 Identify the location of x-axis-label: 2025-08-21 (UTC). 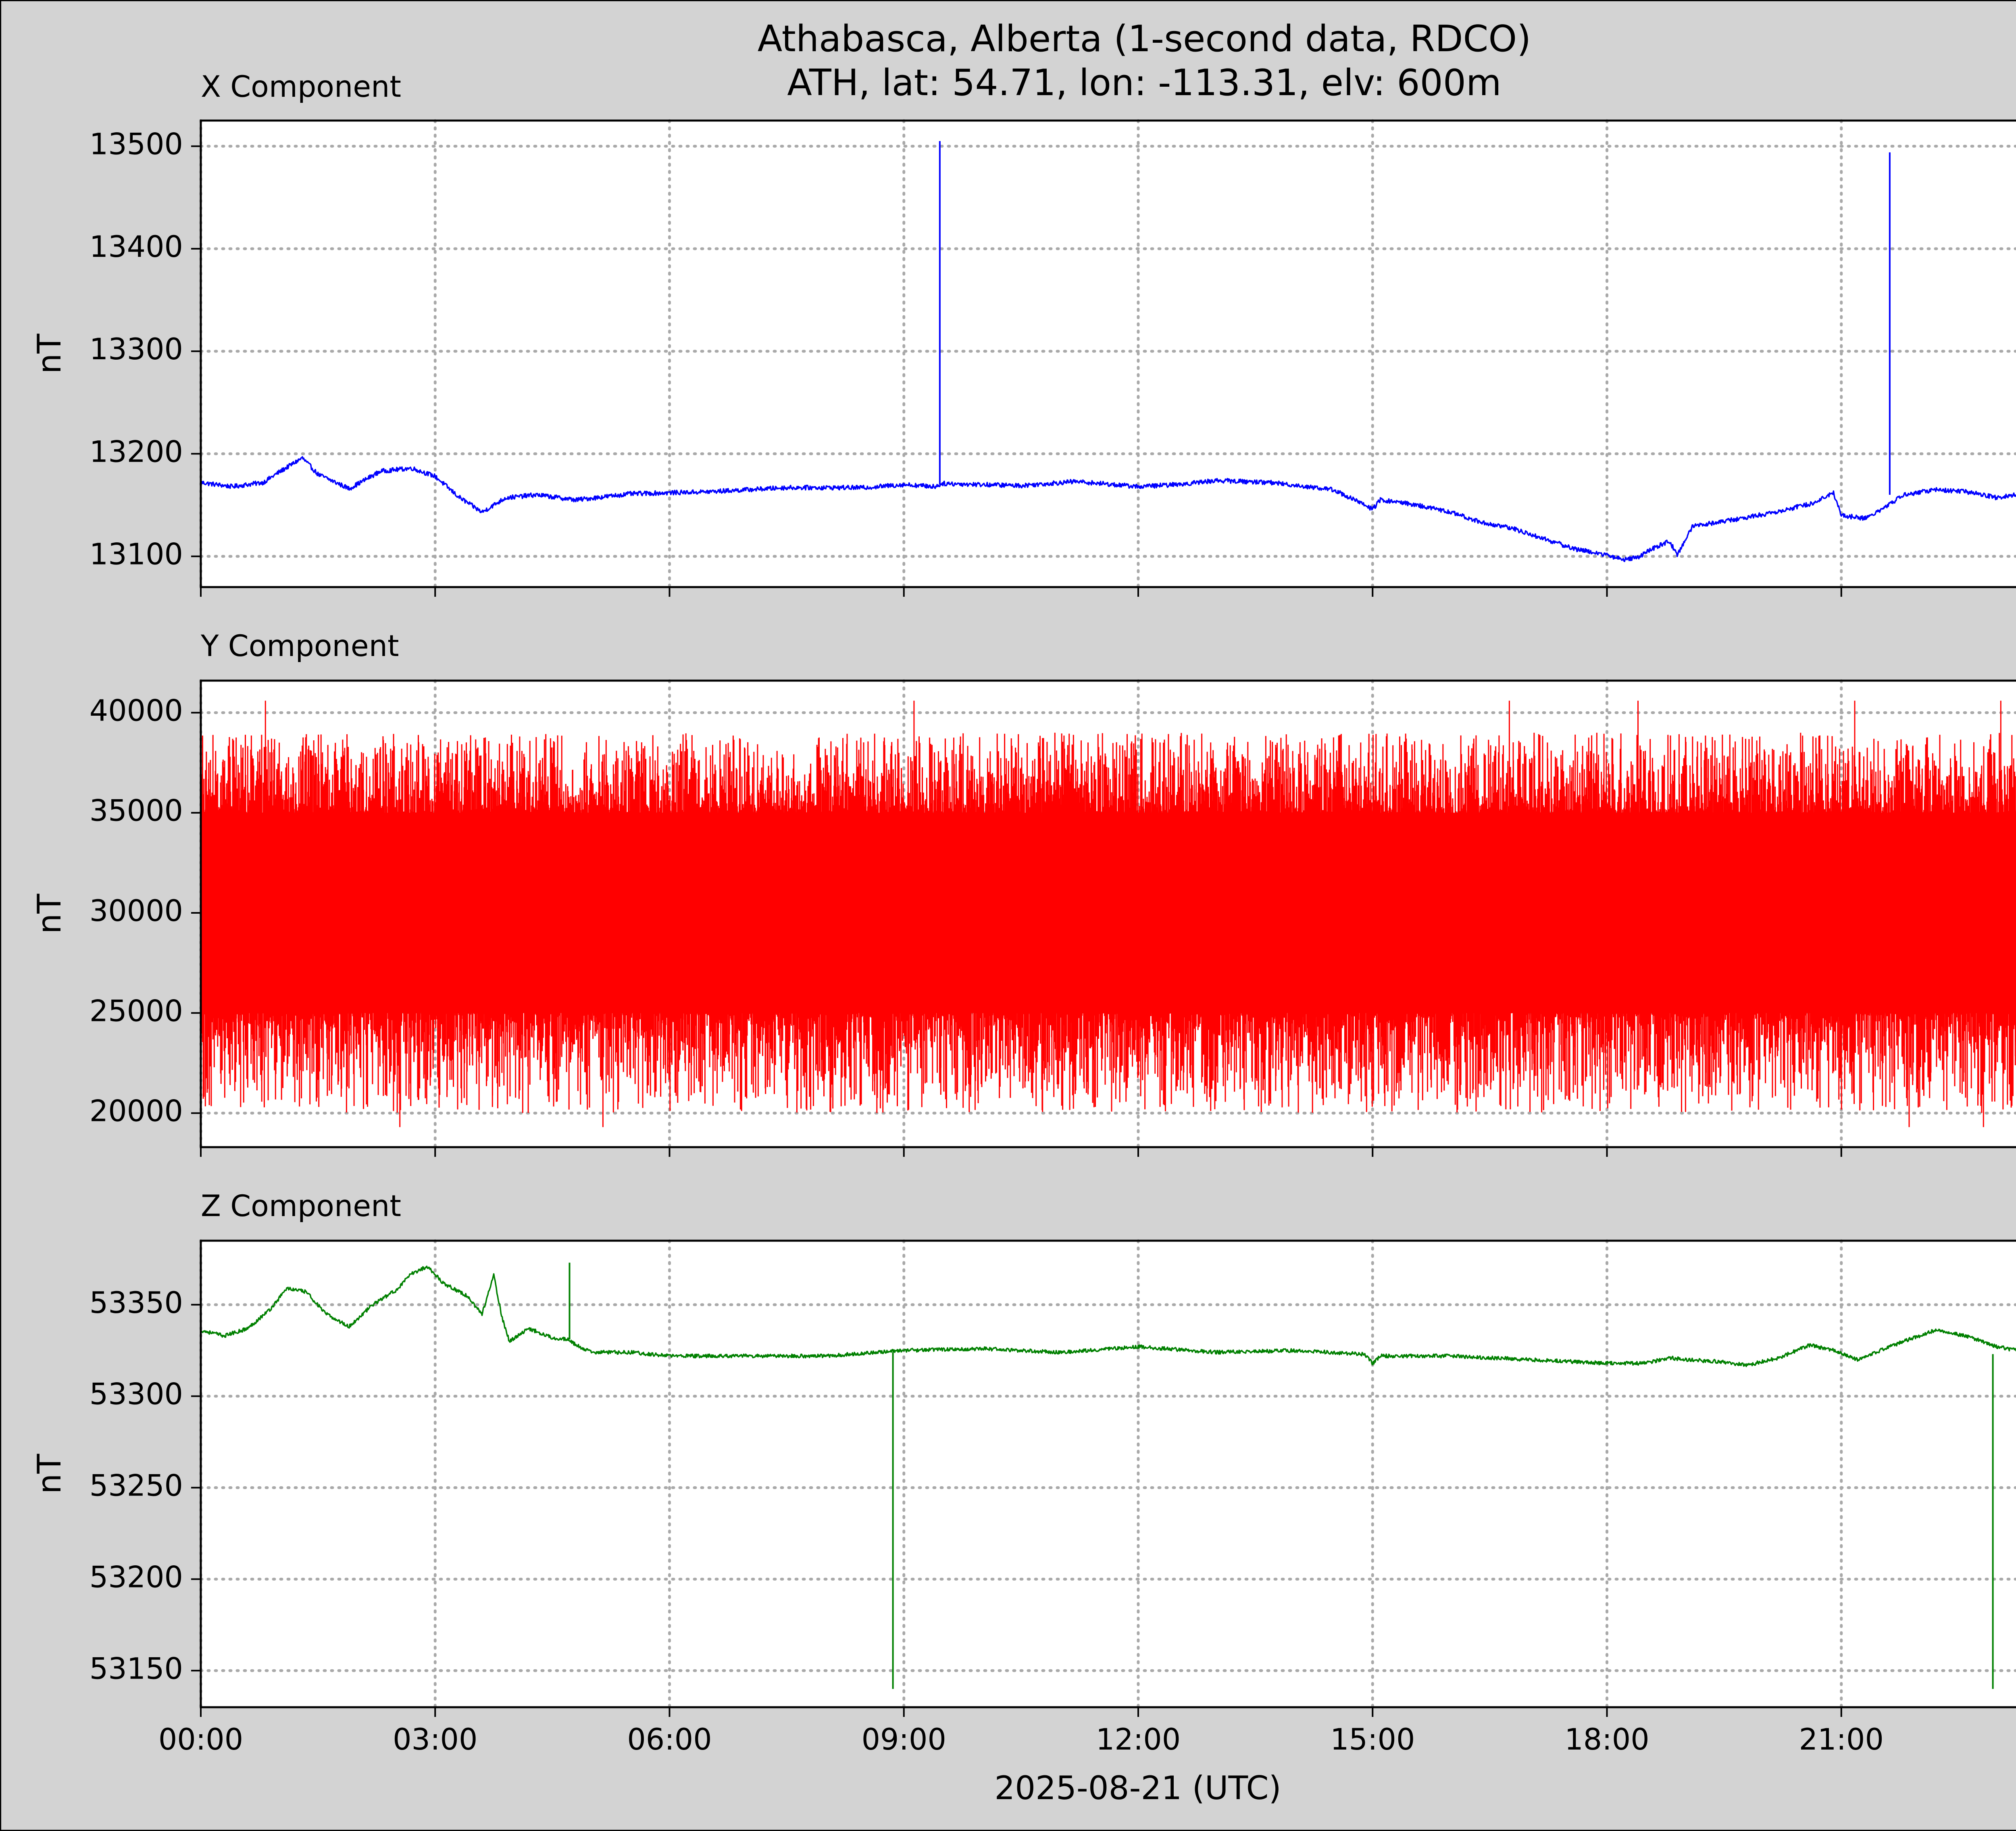
(1137, 1788).